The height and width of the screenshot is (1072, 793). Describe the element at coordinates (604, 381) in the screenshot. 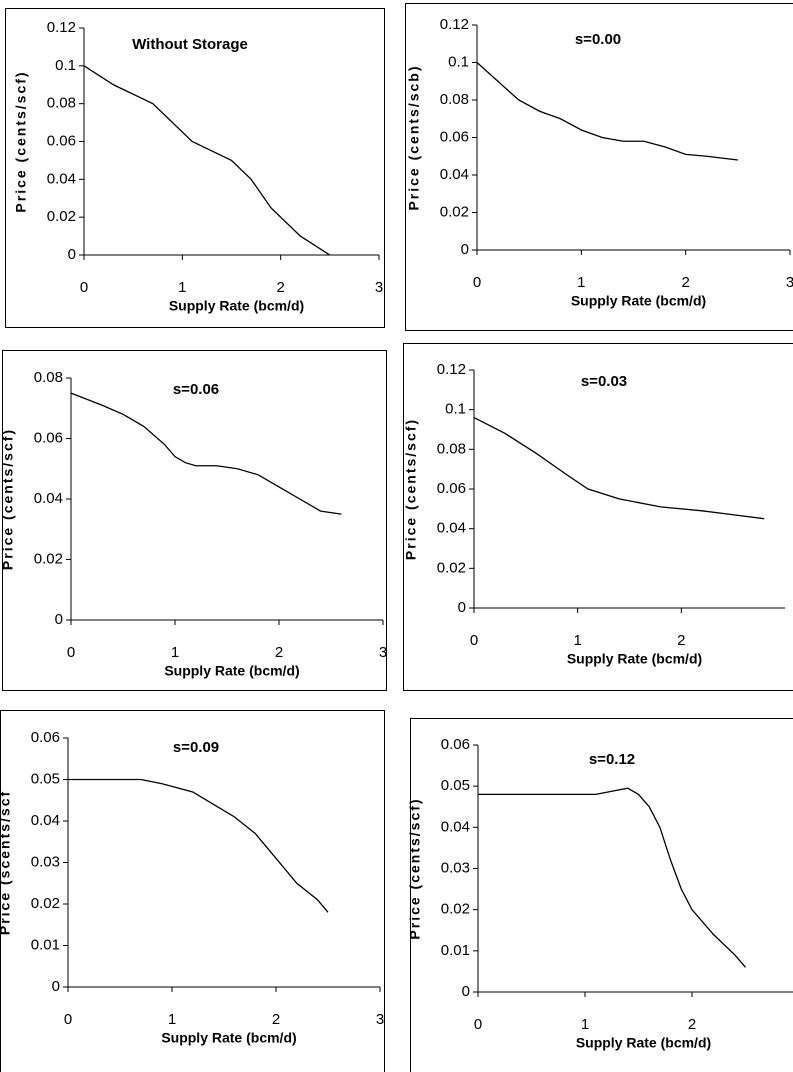

I see `chart-title: s=0.03` at that location.